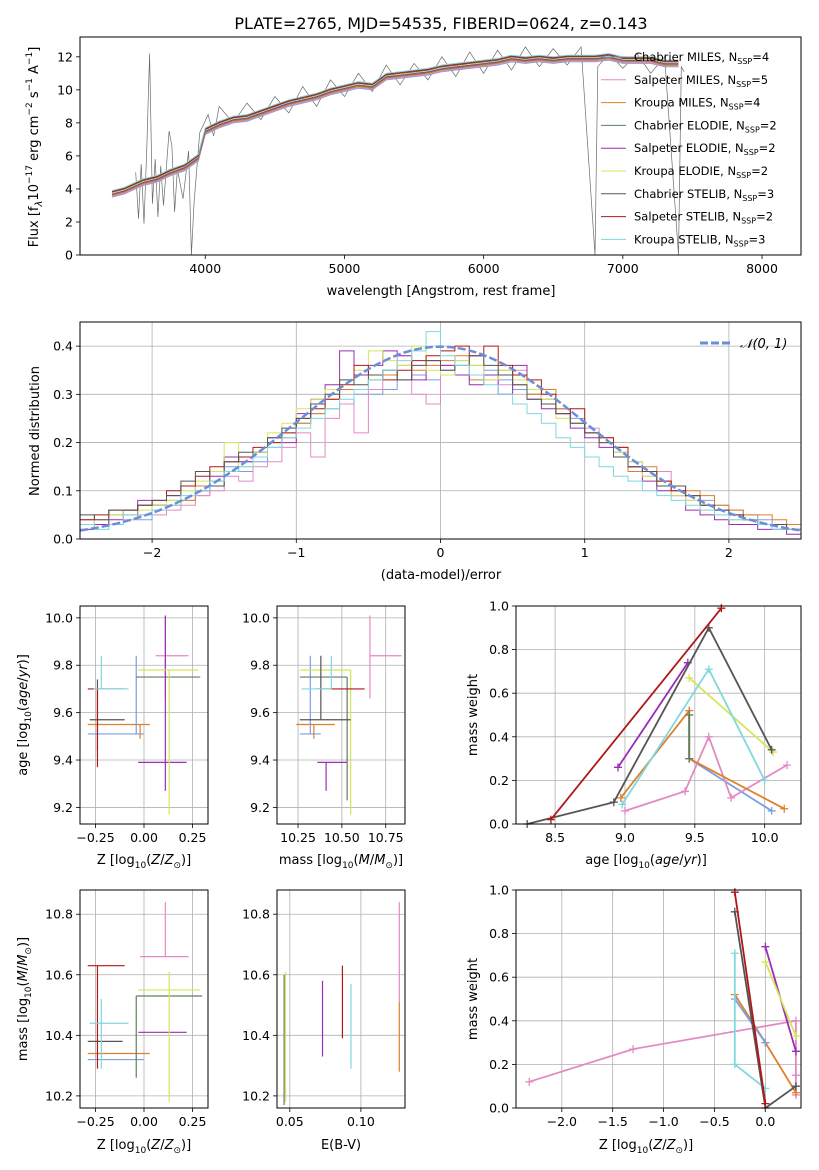 The width and height of the screenshot is (819, 1170). Describe the element at coordinates (765, 837) in the screenshot. I see `x-tick-label: 10.0` at that location.